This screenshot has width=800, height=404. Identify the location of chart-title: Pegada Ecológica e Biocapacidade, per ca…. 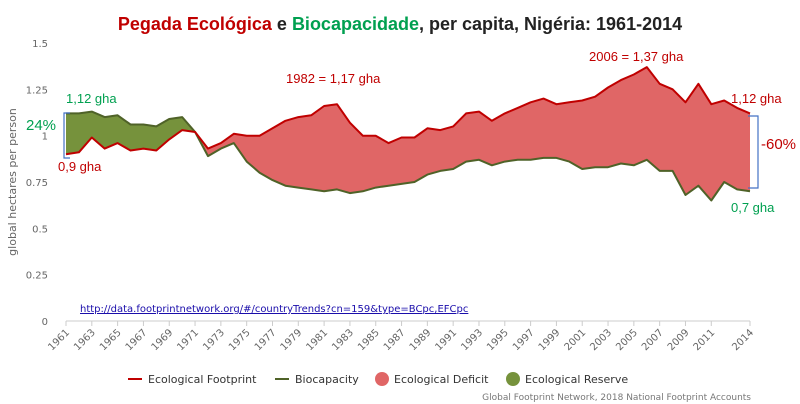
(400, 24).